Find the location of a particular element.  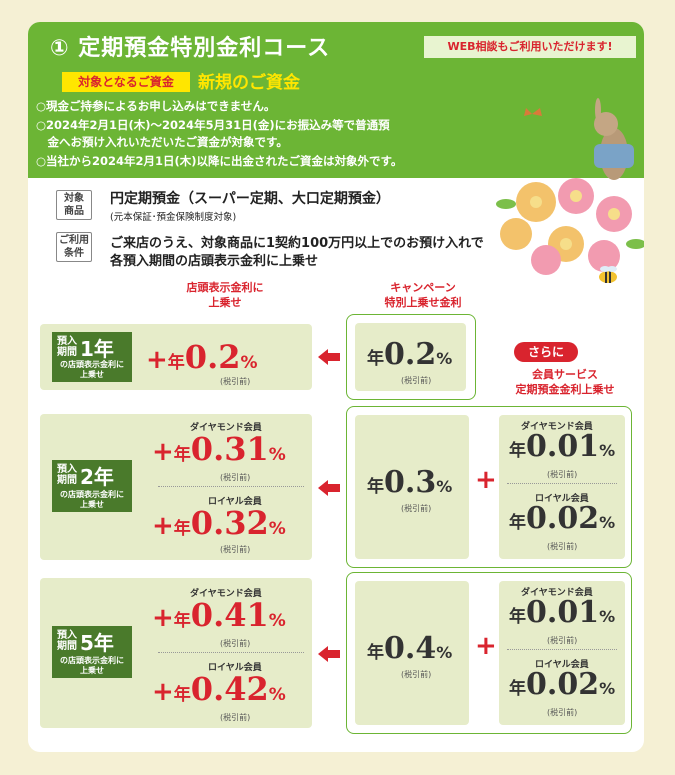

term-label: 1年 is located at coordinates (97, 349).